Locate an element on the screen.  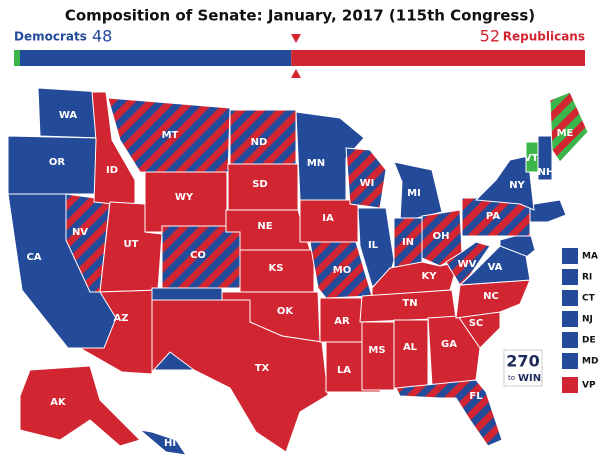
state-label: SC is located at coordinates (476, 323).